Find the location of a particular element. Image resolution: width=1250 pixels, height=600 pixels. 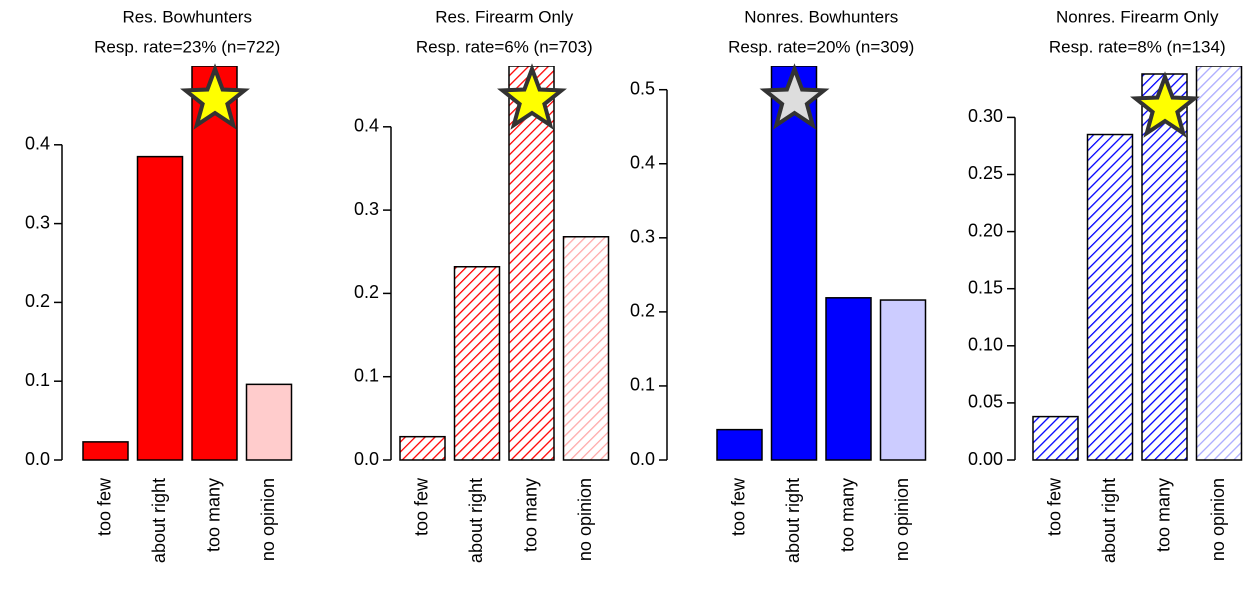

chart-title: Res. Firearm Only is located at coordinates (504, 16).